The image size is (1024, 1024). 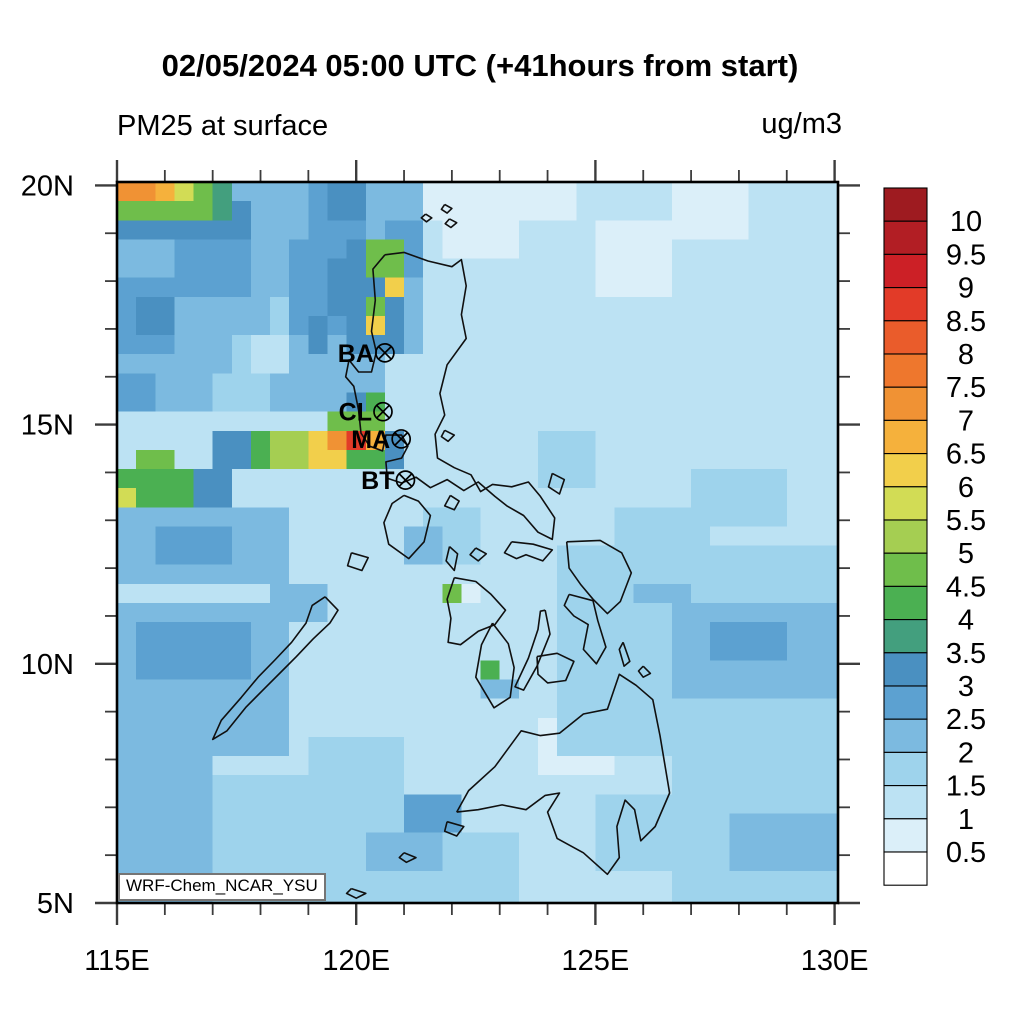 What do you see at coordinates (801, 124) in the screenshot?
I see `units-label: ug/m3` at bounding box center [801, 124].